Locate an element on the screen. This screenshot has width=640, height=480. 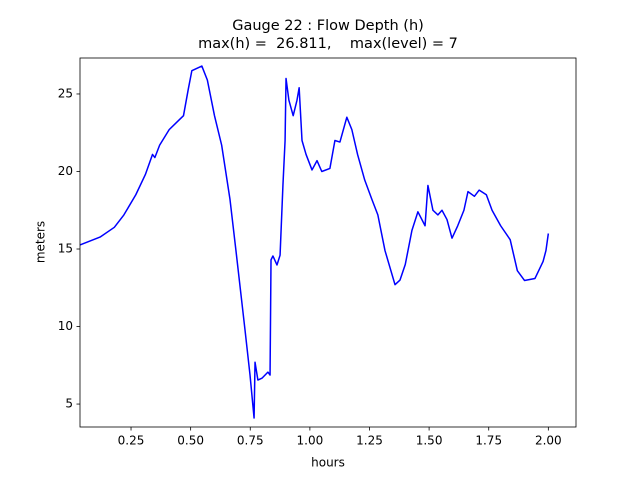
y-tick-label: 20 is located at coordinates (65, 171).